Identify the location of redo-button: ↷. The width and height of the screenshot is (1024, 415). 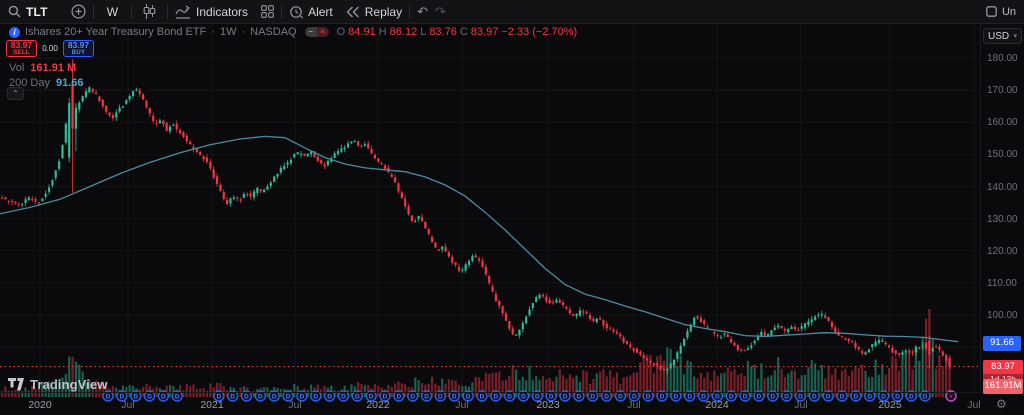
(440, 11).